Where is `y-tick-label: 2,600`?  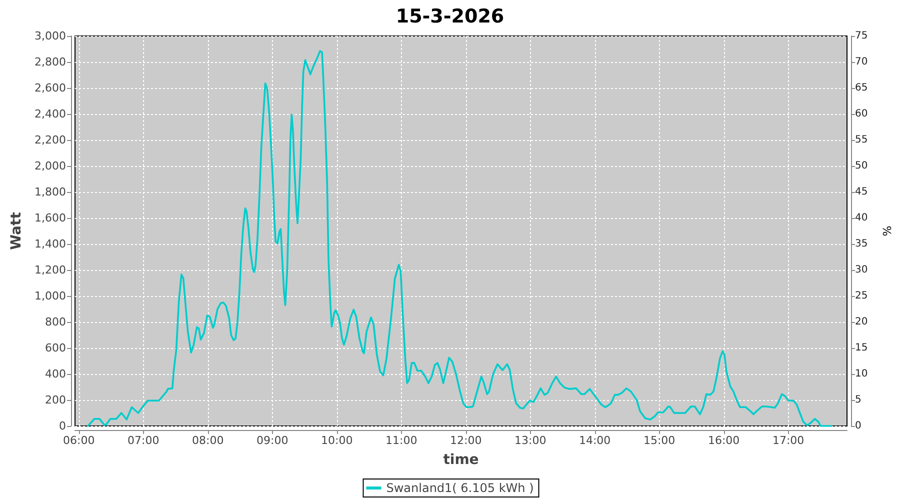 y-tick-label: 2,600 is located at coordinates (50, 88).